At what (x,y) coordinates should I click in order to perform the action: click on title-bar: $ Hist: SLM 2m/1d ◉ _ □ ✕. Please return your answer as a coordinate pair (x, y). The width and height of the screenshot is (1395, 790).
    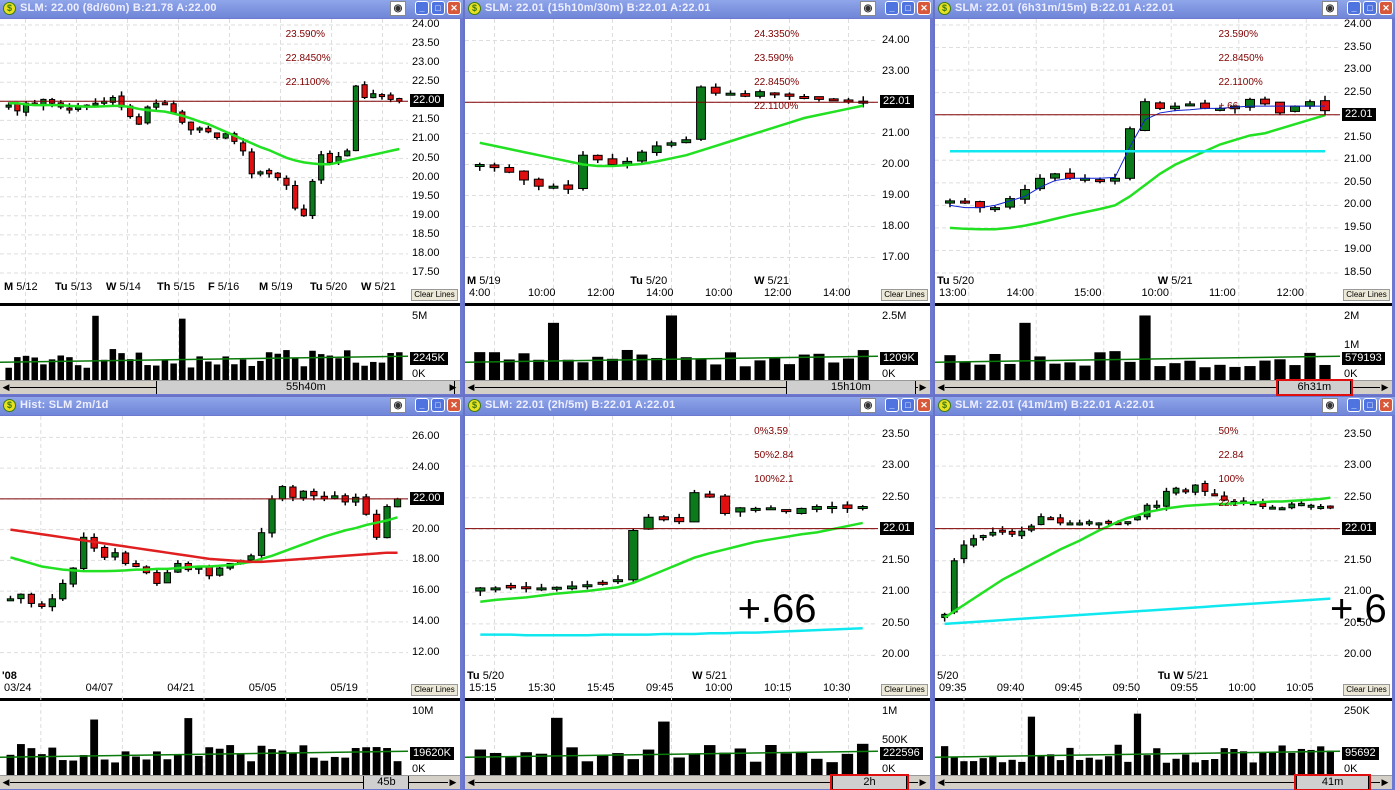
    Looking at the image, I should click on (231, 406).